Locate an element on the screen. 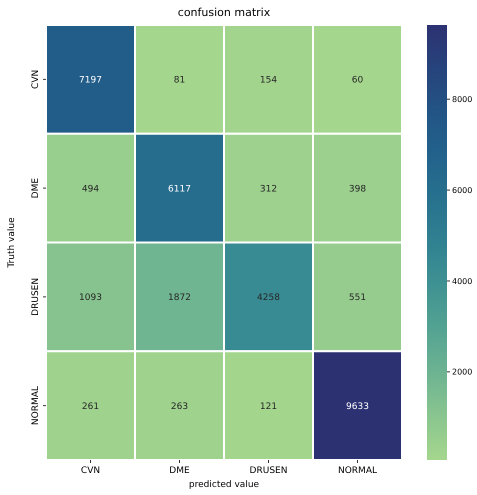 This screenshot has height=495, width=477. data-label: 551 is located at coordinates (357, 298).